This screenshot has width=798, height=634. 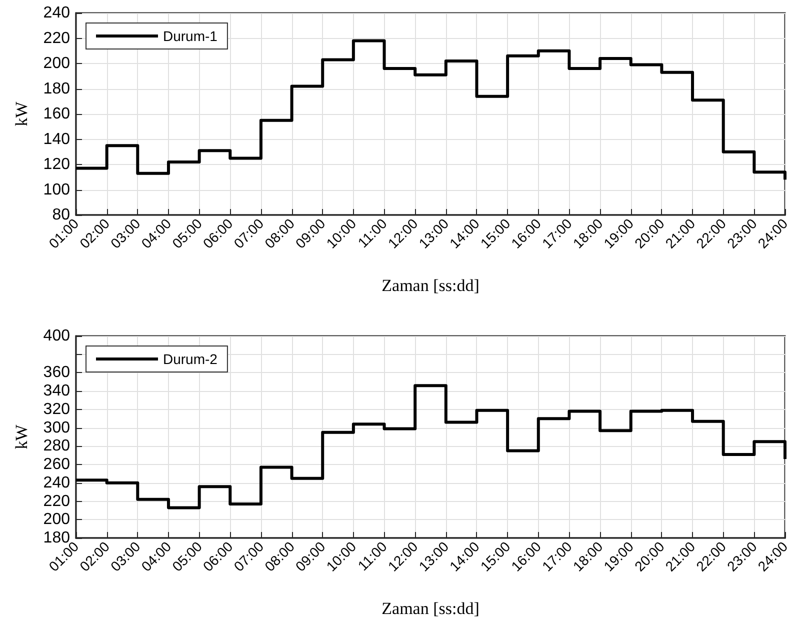 I want to click on y-tick-label: 400, so click(x=56, y=336).